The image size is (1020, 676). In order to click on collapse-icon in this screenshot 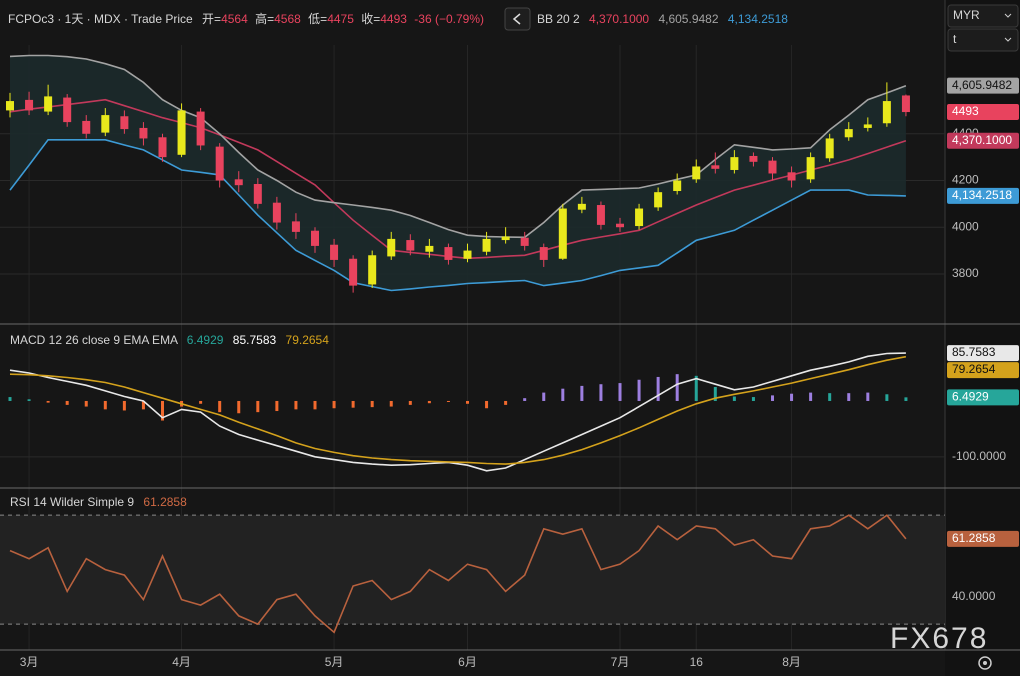, I will do `click(516, 19)`.